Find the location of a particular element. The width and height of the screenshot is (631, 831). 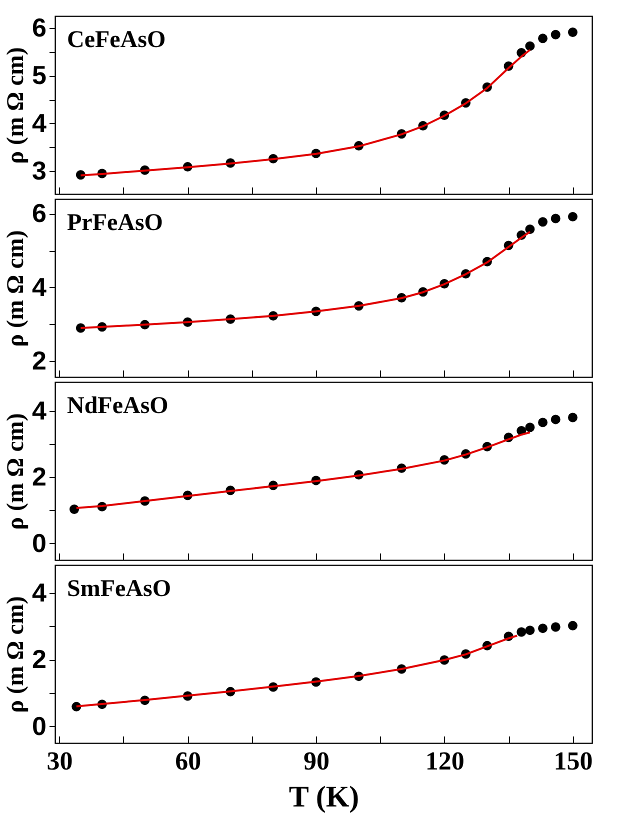

annotation: NdFeAsO is located at coordinates (117, 406).